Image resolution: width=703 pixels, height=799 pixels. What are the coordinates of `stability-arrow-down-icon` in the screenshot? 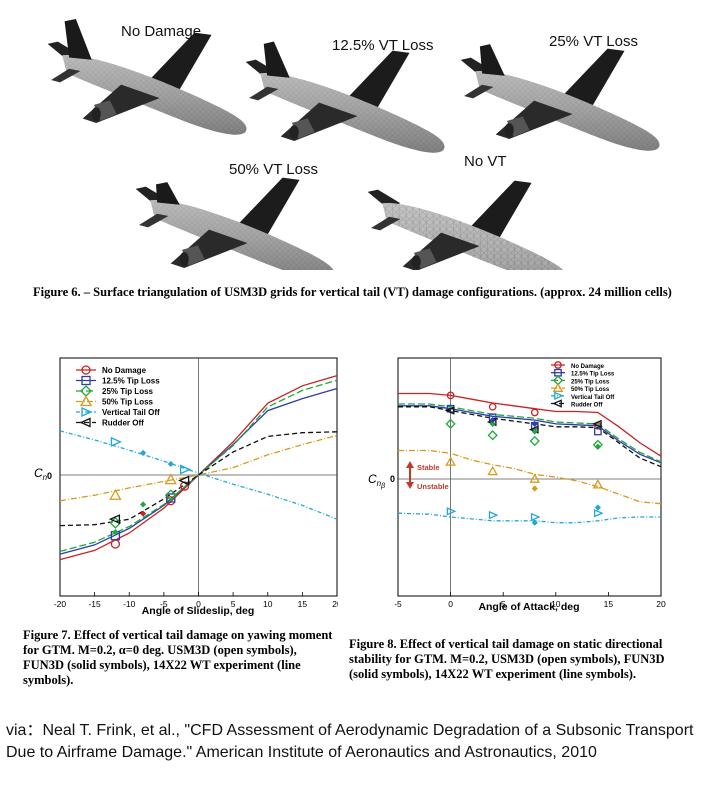 It's located at (410, 485).